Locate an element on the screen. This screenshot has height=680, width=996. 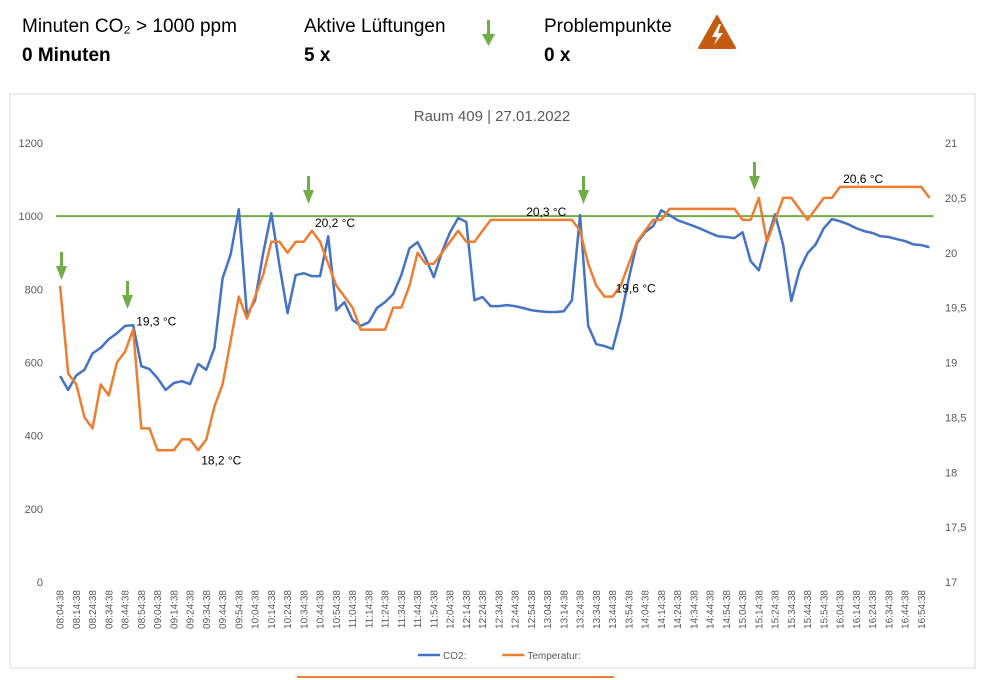
x-tick-label: 10:14:38 is located at coordinates (272, 609).